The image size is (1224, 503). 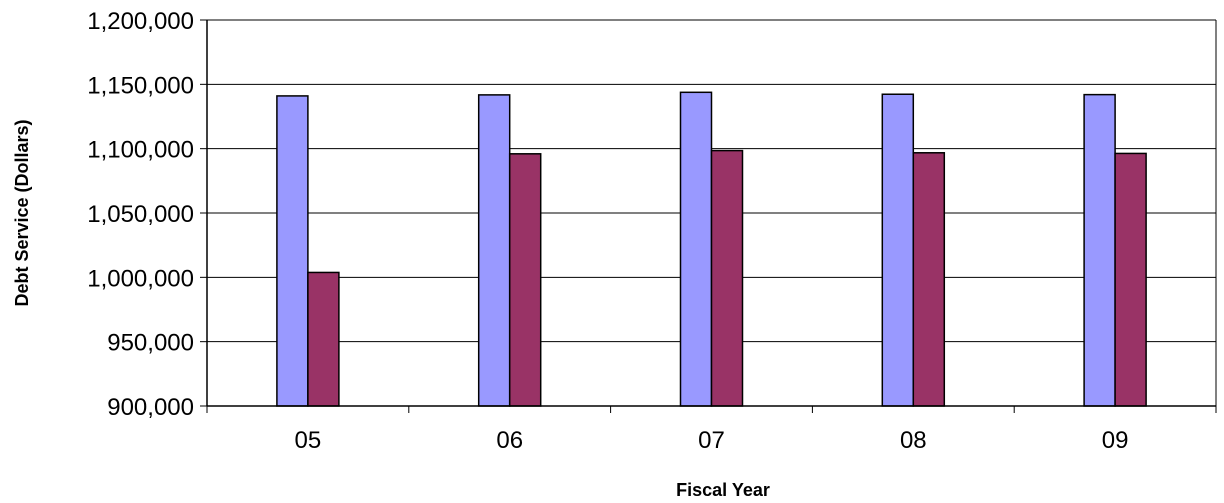 I want to click on y-tick-label: 1,000,000, so click(x=140, y=278).